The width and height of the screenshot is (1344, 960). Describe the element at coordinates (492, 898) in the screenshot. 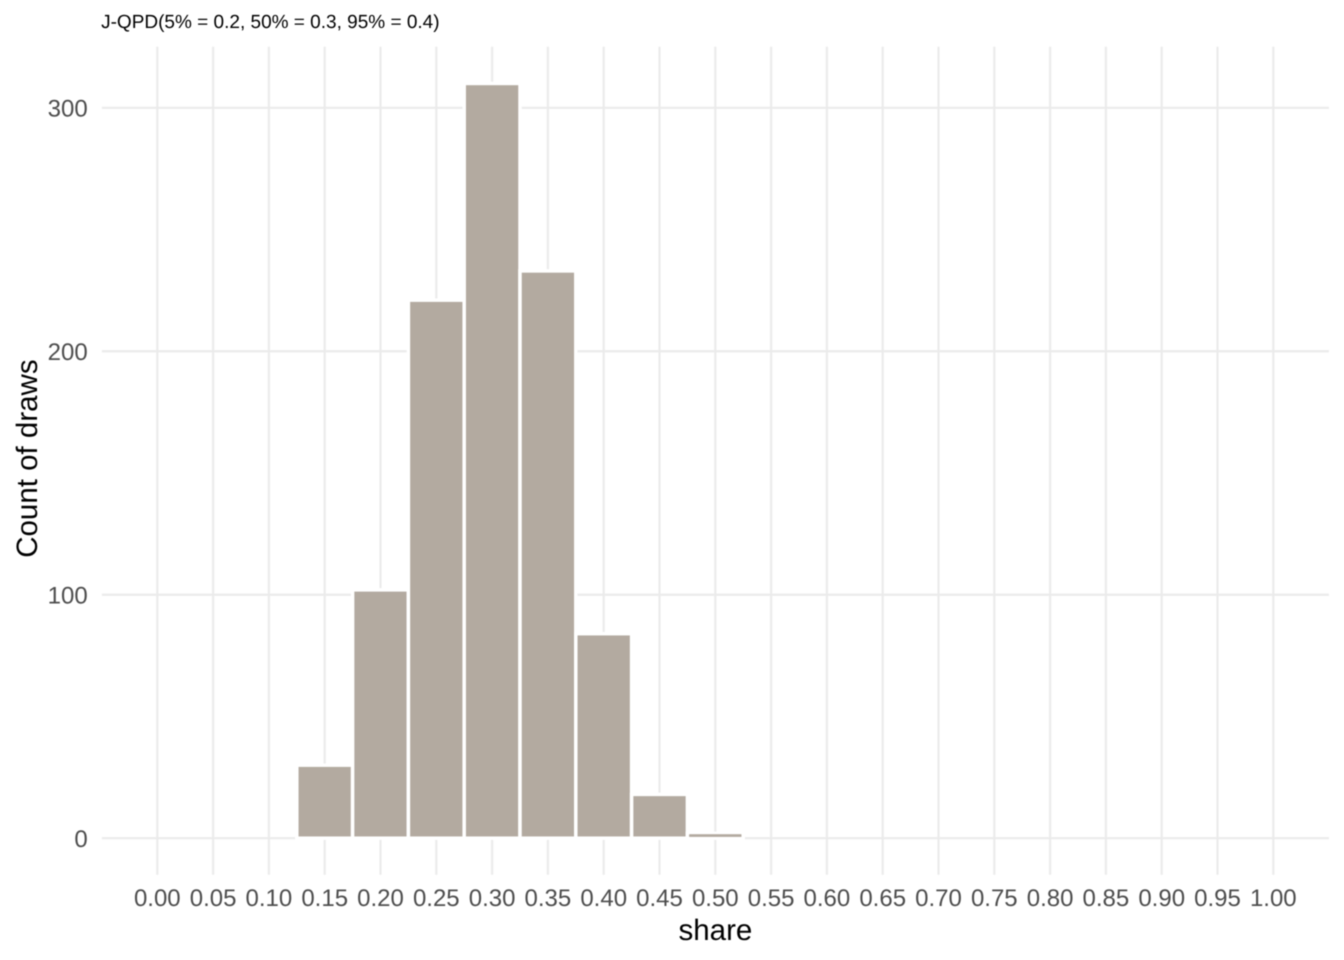

I see `svg-text: 0.30` at that location.